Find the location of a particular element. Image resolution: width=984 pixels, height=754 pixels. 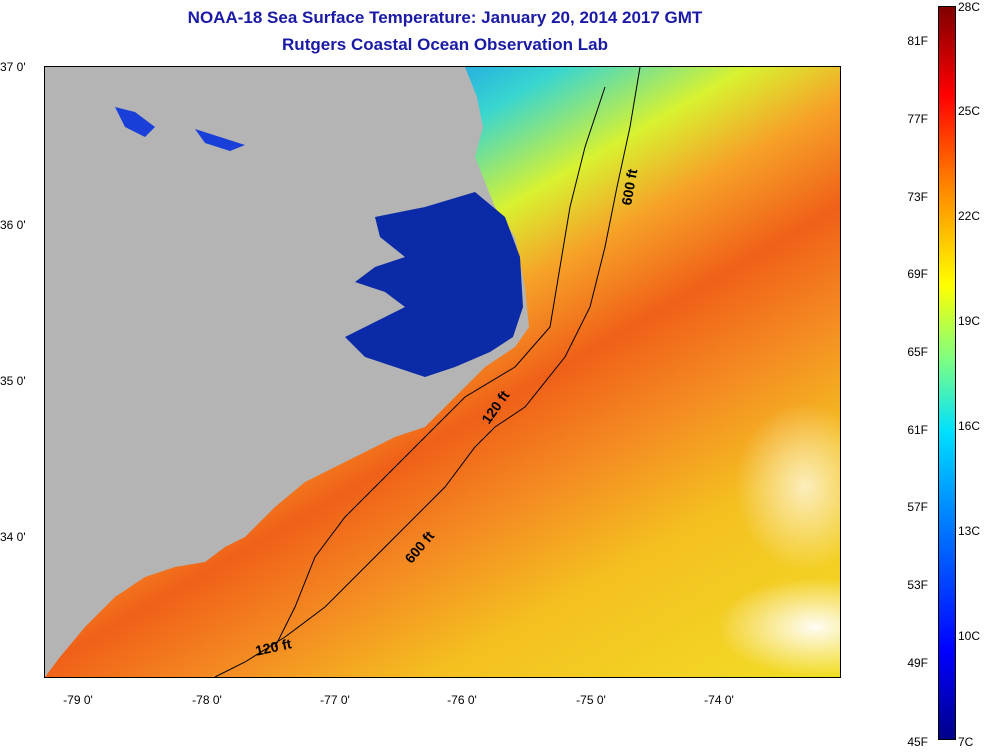

colorbar-f-label: 49F is located at coordinates (917, 663).